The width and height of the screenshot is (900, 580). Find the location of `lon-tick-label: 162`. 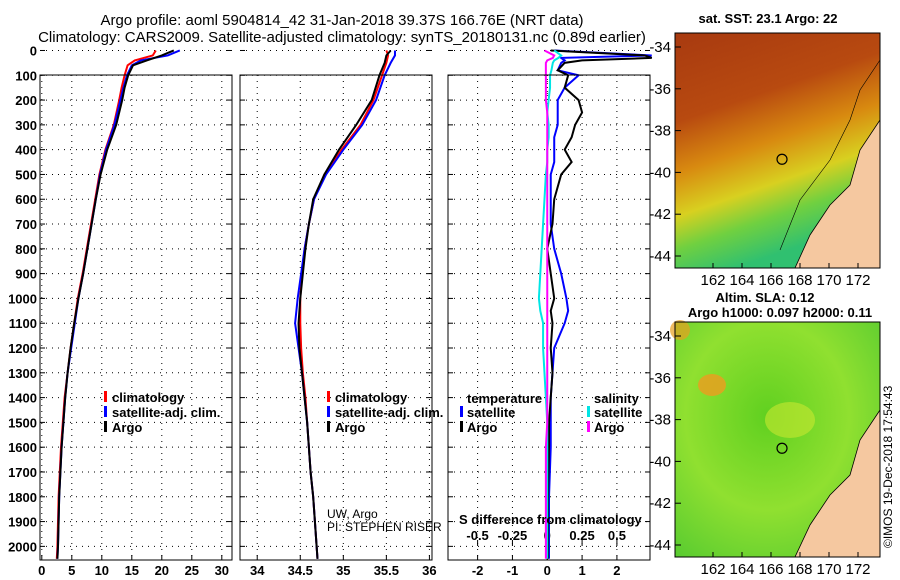

lon-tick-label: 162 is located at coordinates (712, 280).